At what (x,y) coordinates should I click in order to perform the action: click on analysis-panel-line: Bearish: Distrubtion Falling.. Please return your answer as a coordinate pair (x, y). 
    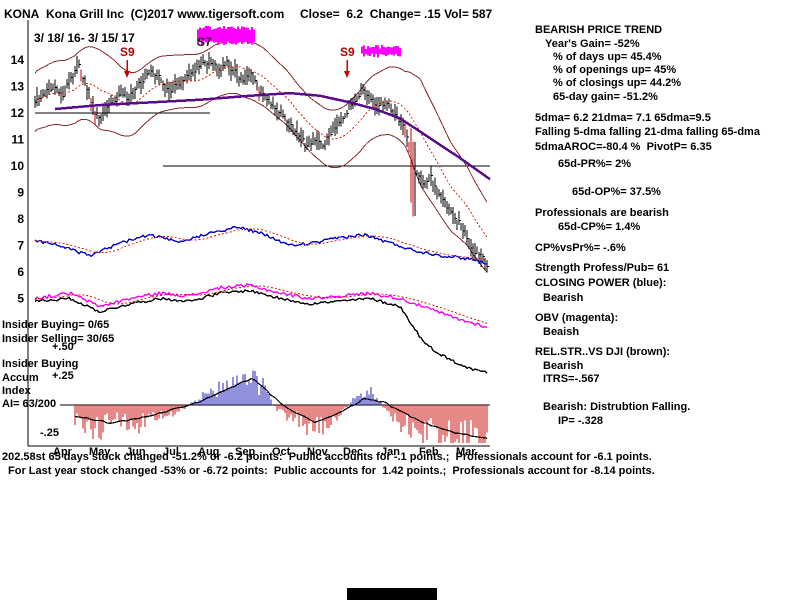
    Looking at the image, I should click on (617, 407).